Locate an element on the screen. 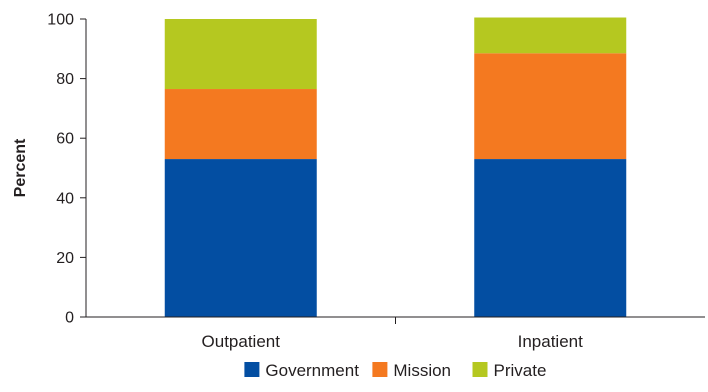 The height and width of the screenshot is (392, 708). legend-swatch-private is located at coordinates (480, 369).